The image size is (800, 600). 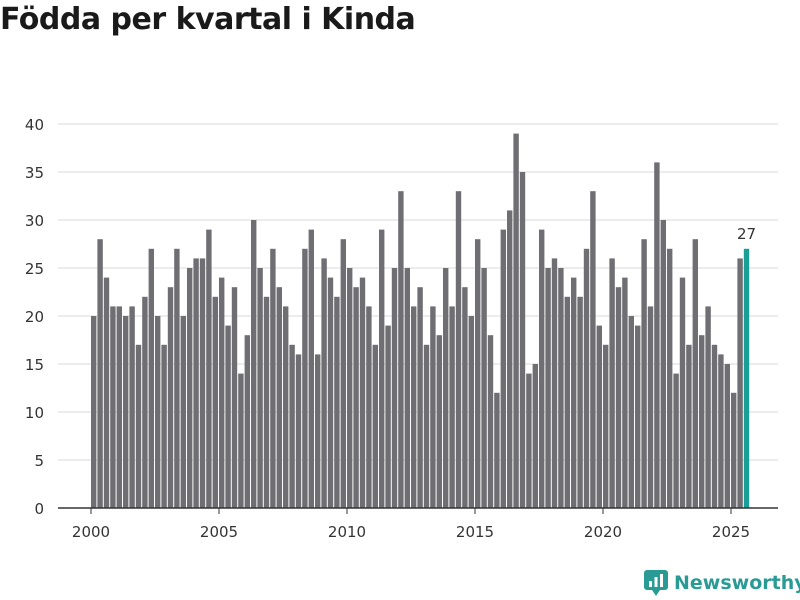 I want to click on y-tick-label: 25, so click(x=34, y=269).